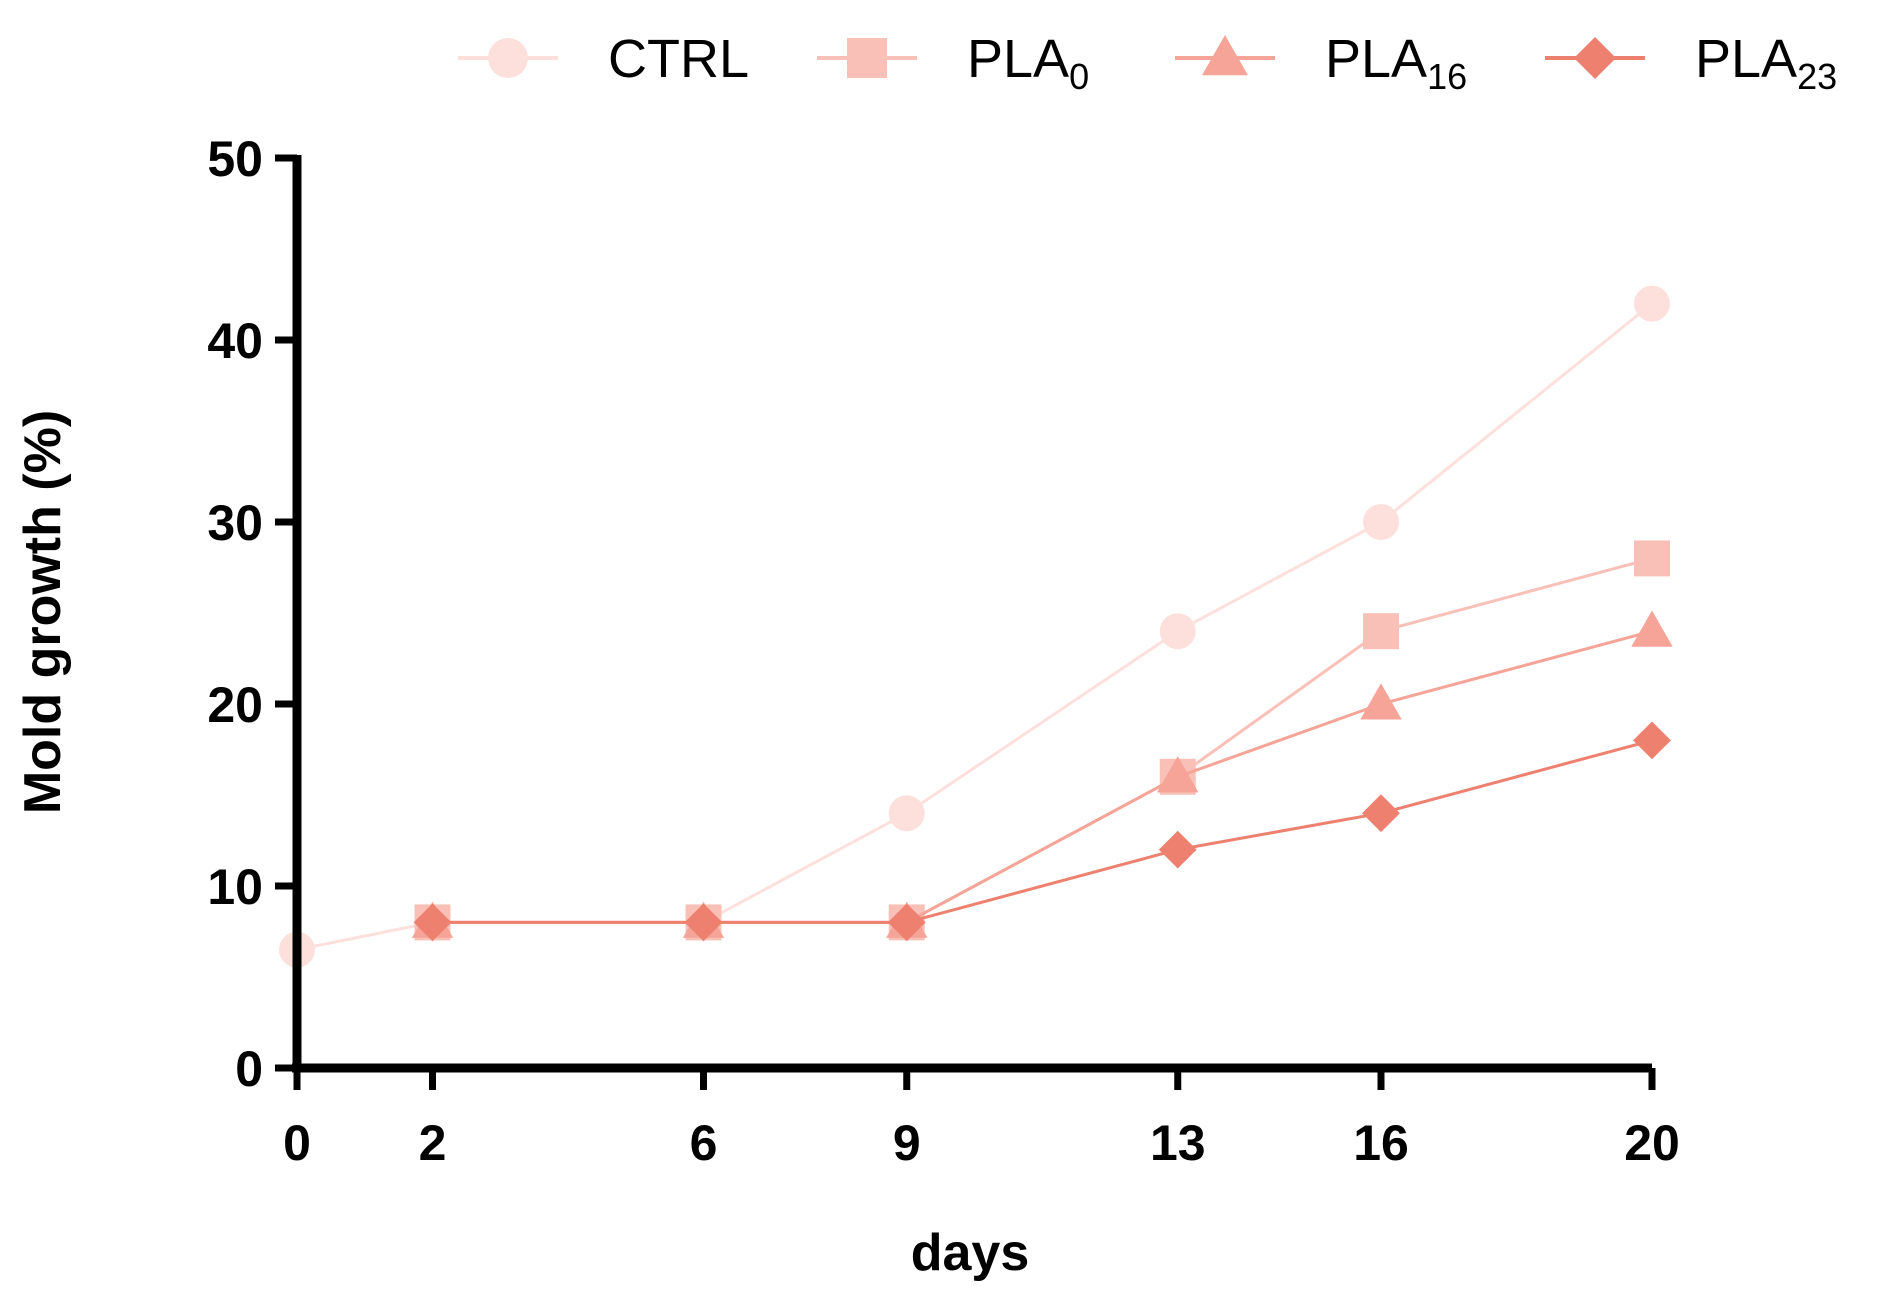 Image resolution: width=1878 pixels, height=1306 pixels. I want to click on y-tick-label: 50, so click(235, 159).